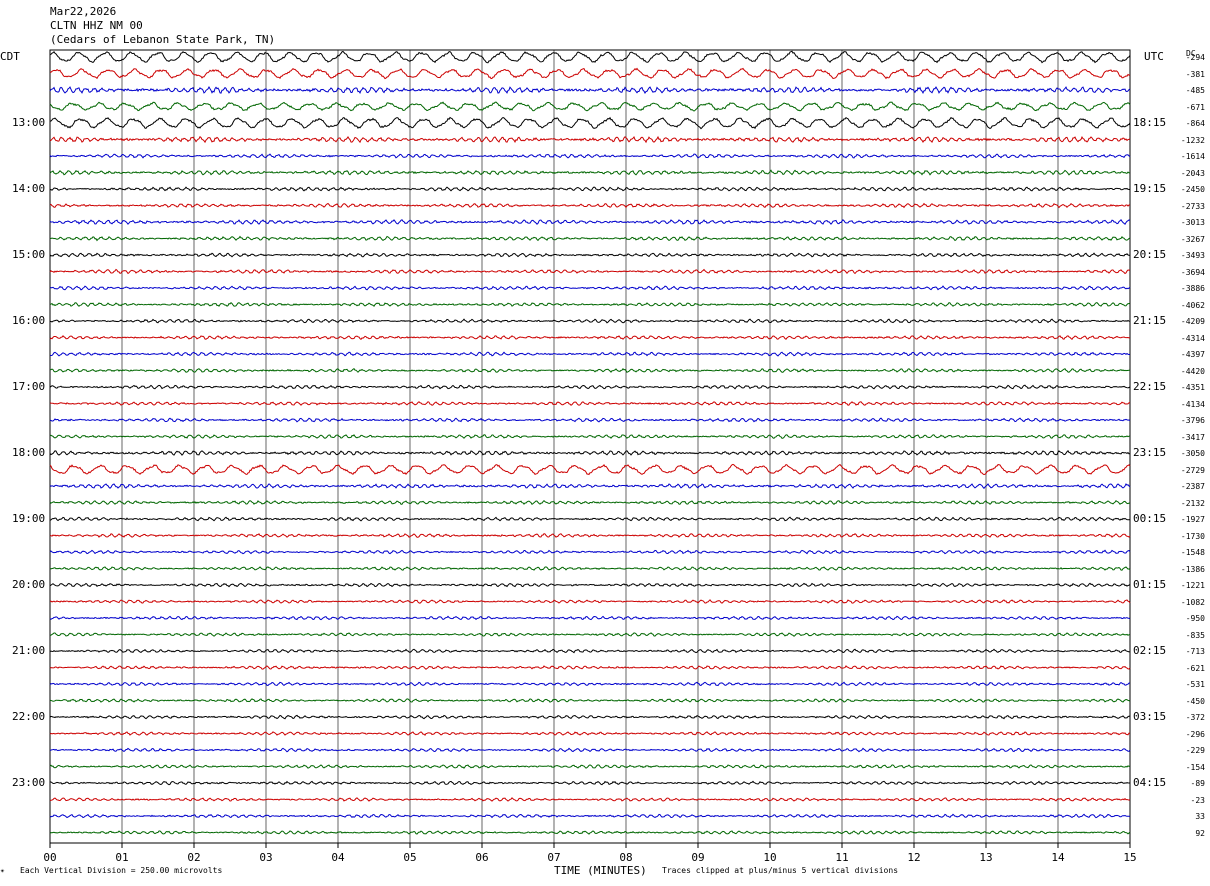 The image size is (1210, 886). Describe the element at coordinates (1192, 156) in the screenshot. I see `dc-offset-label: -1614` at that location.